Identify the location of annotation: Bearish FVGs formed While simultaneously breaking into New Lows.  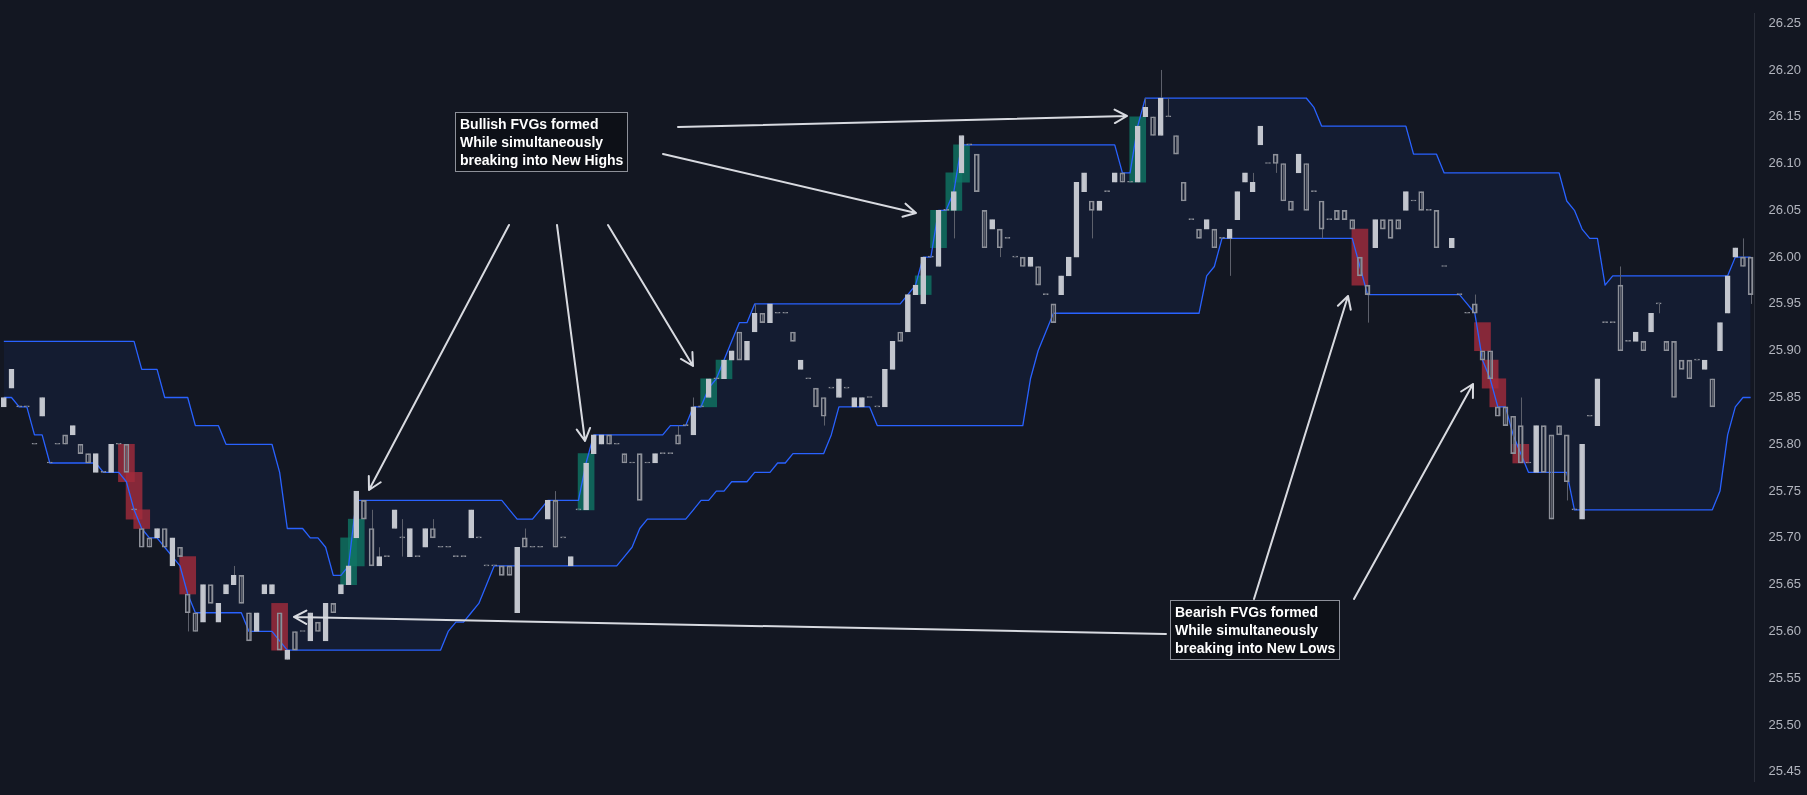
(1255, 630).